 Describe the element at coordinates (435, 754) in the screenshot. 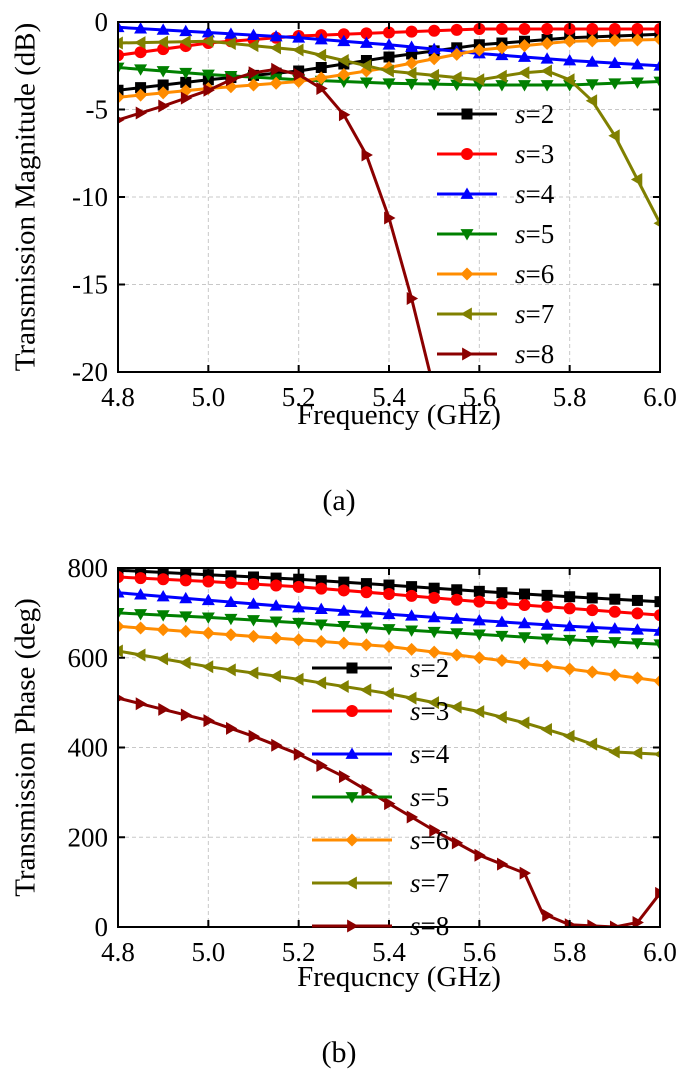

I see `legend-label-val: =4` at that location.